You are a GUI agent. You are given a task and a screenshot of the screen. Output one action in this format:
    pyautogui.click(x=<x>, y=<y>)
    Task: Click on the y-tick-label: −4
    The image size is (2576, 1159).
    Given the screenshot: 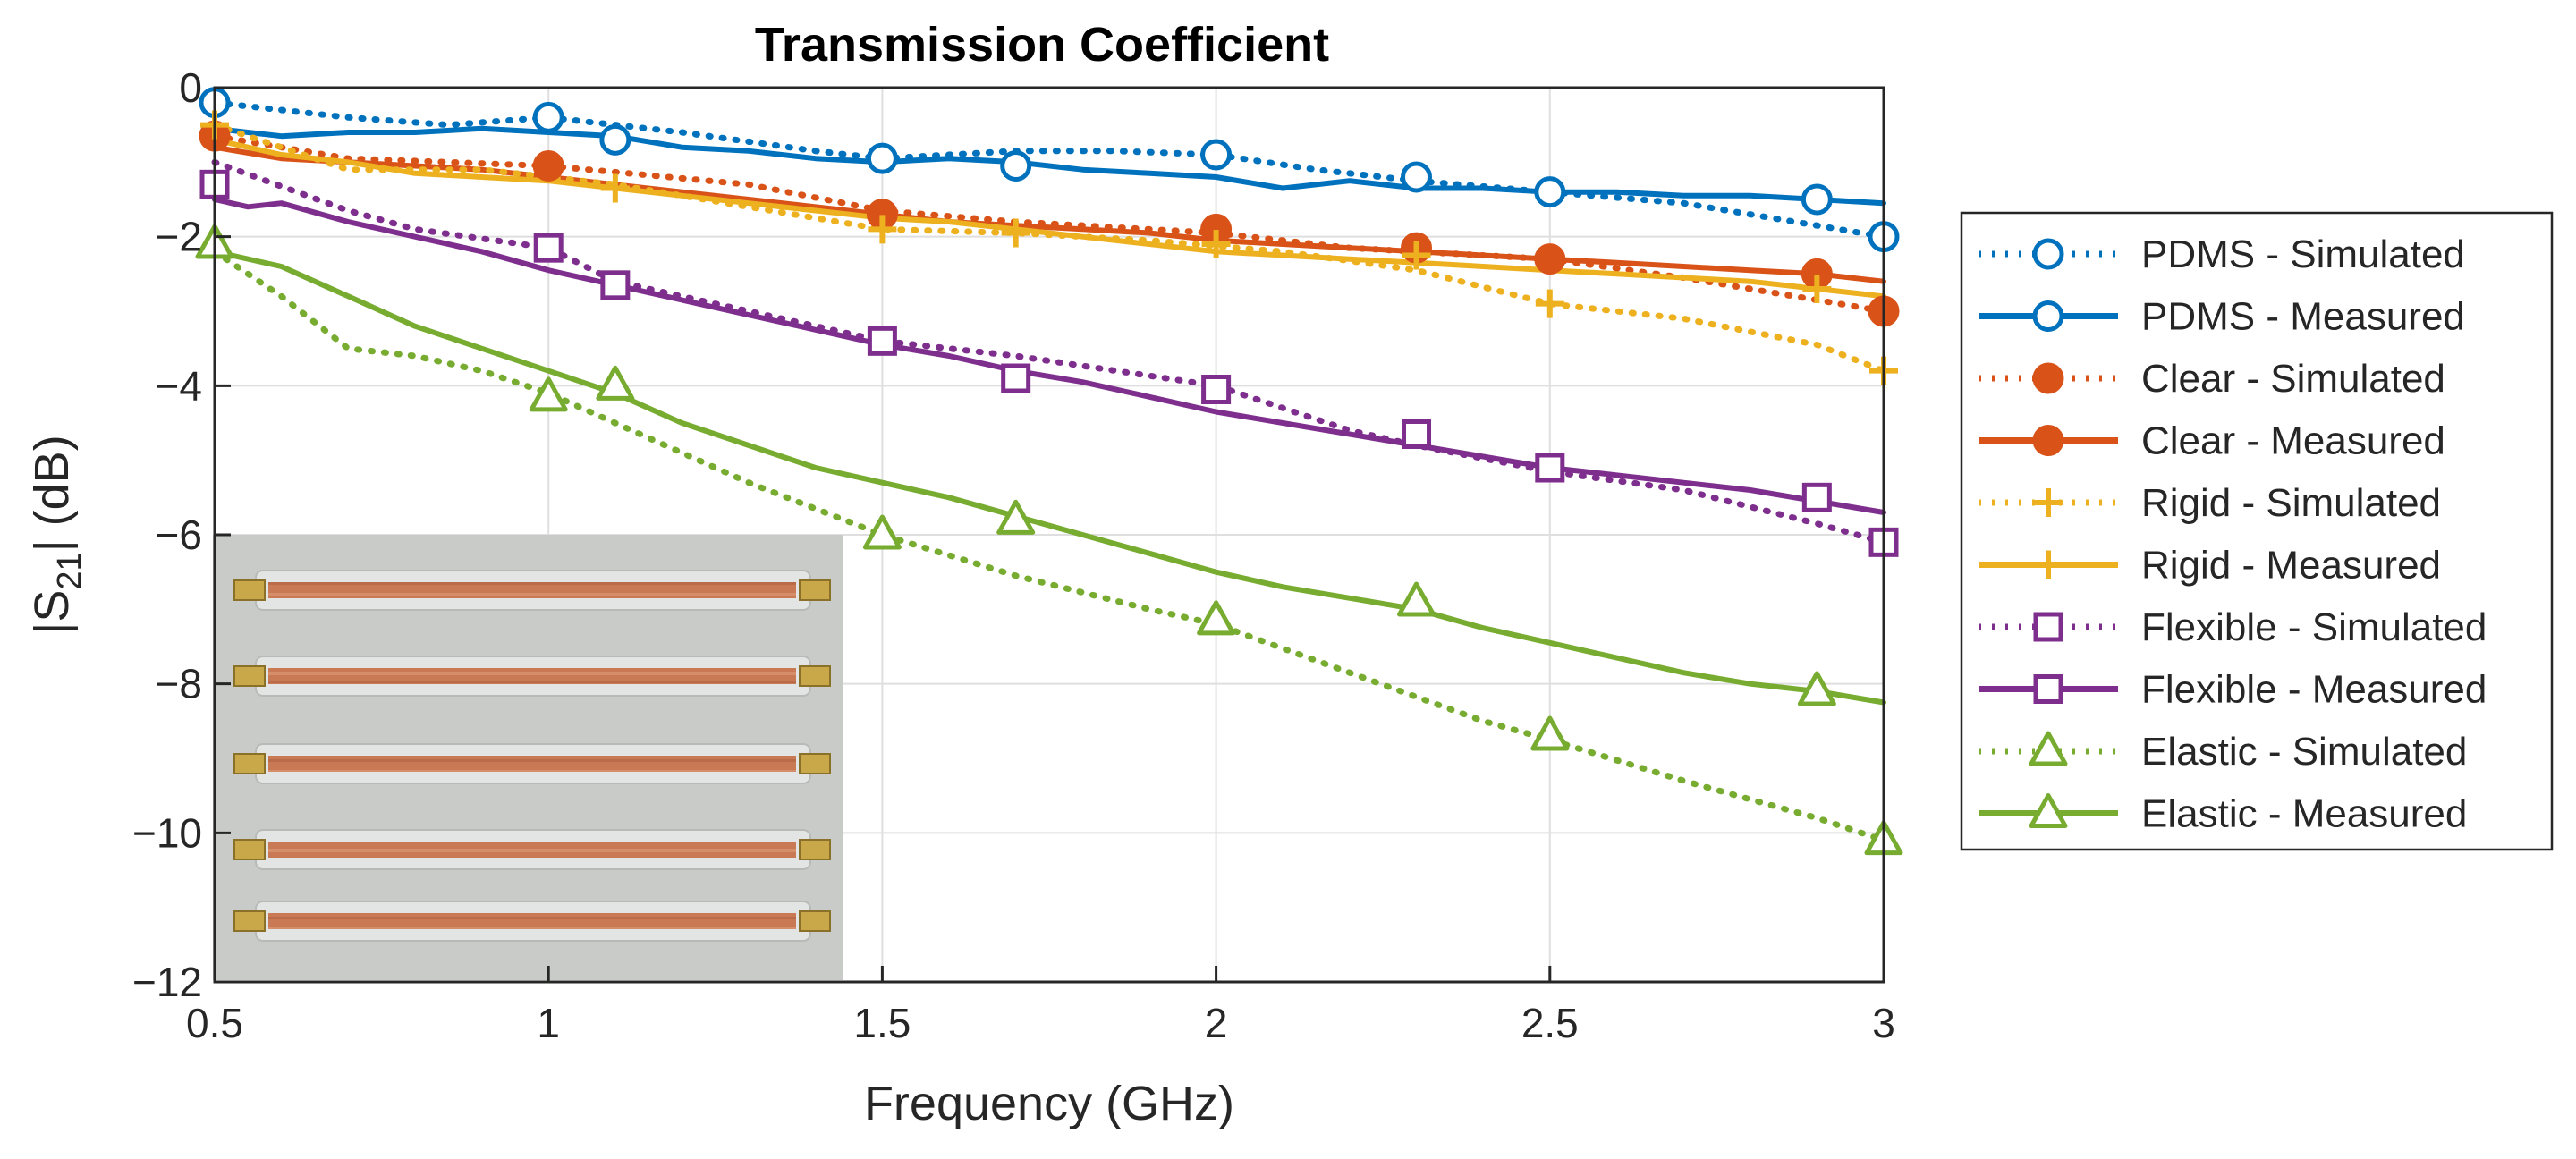 What is the action you would take?
    pyautogui.click(x=179, y=385)
    